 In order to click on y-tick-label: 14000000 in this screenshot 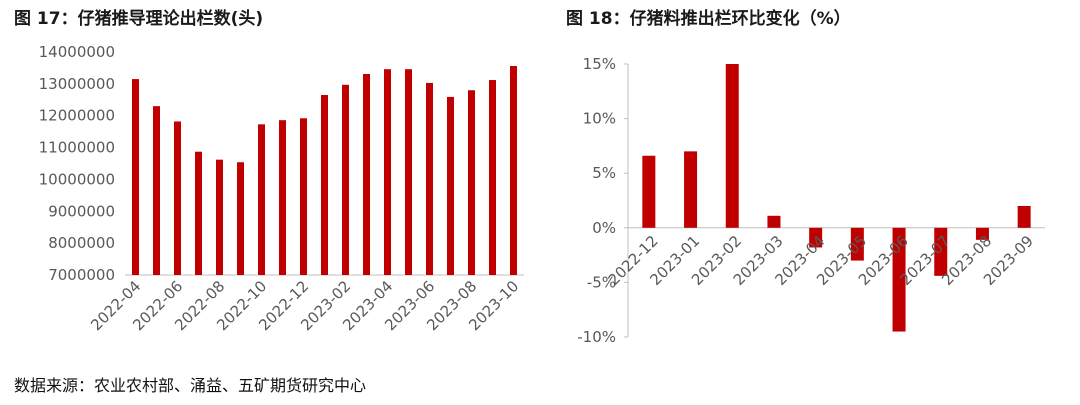, I will do `click(77, 52)`.